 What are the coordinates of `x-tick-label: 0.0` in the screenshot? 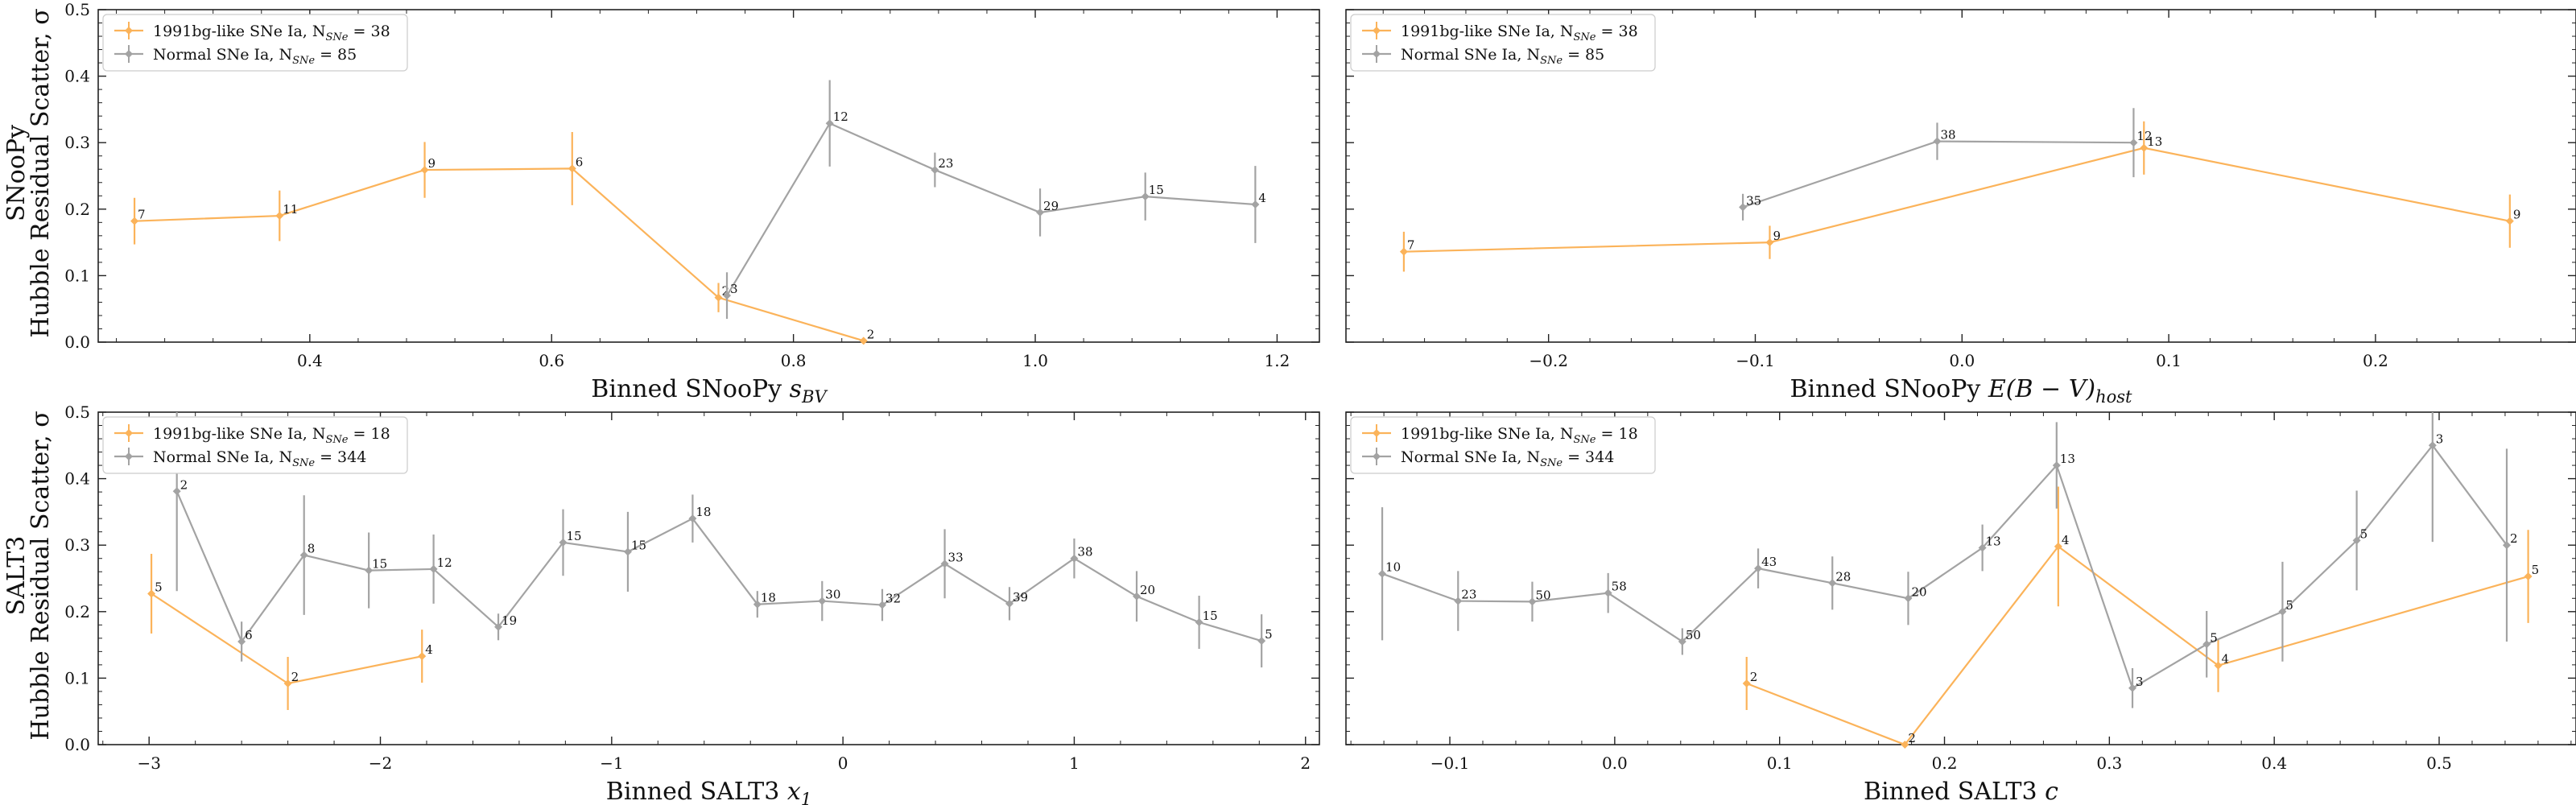 It's located at (1962, 360).